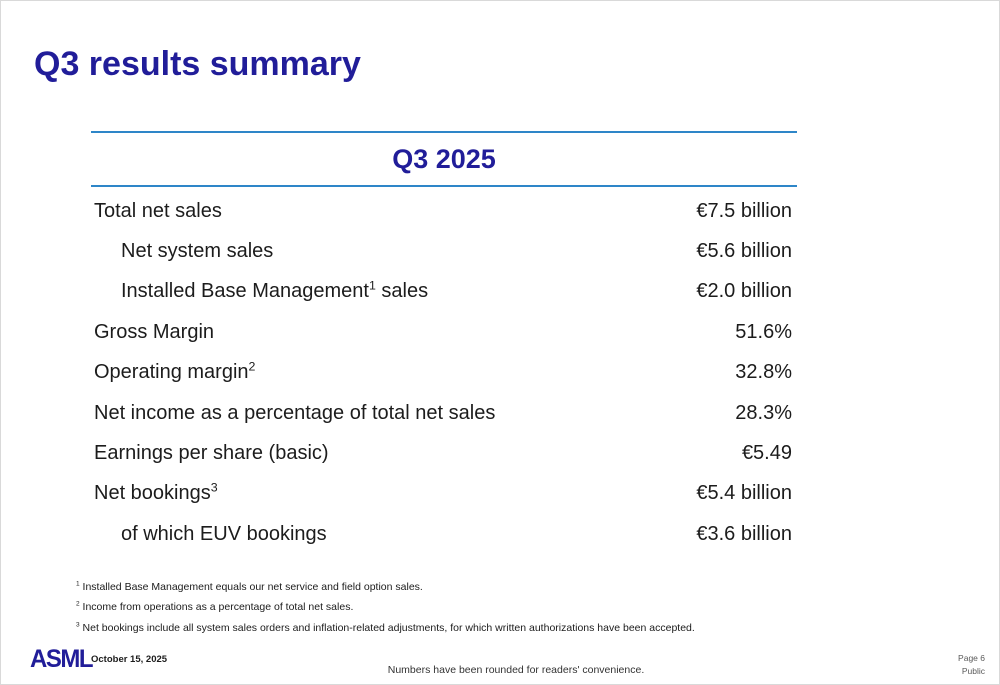 This screenshot has height=685, width=1000. Describe the element at coordinates (744, 533) in the screenshot. I see `row-value: €3.6 billion` at that location.